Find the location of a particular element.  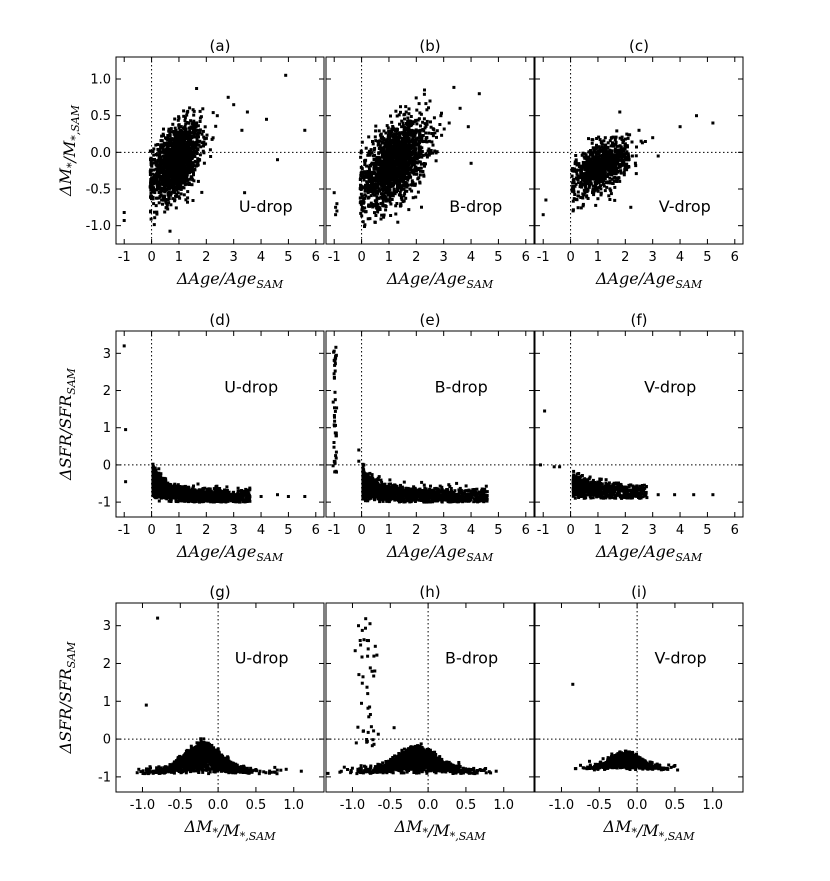

panel-annotation: B-drop is located at coordinates (475, 206).